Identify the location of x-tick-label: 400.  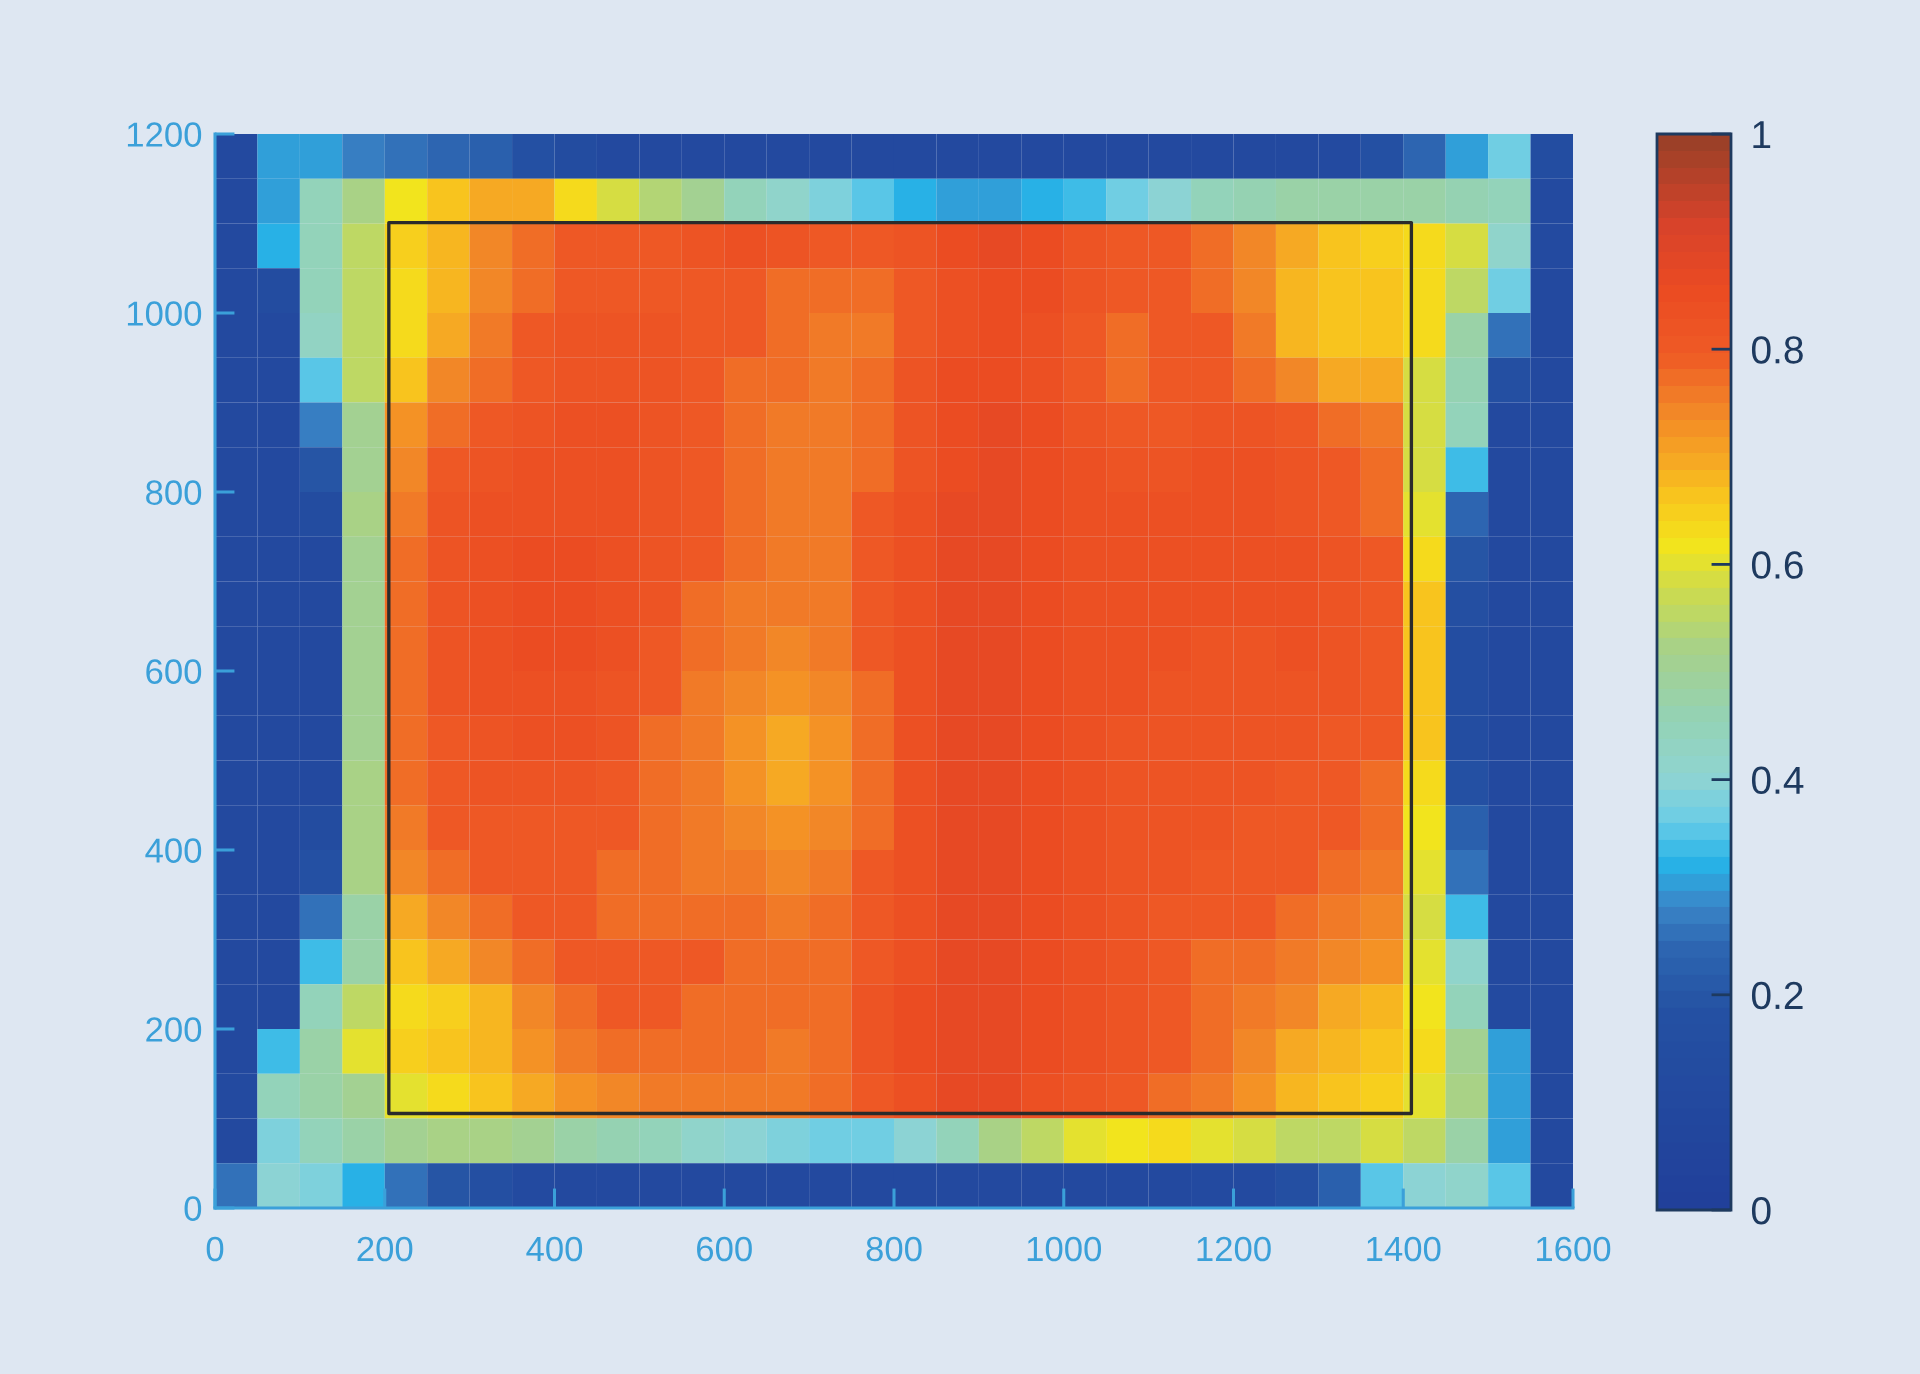
(554, 1249).